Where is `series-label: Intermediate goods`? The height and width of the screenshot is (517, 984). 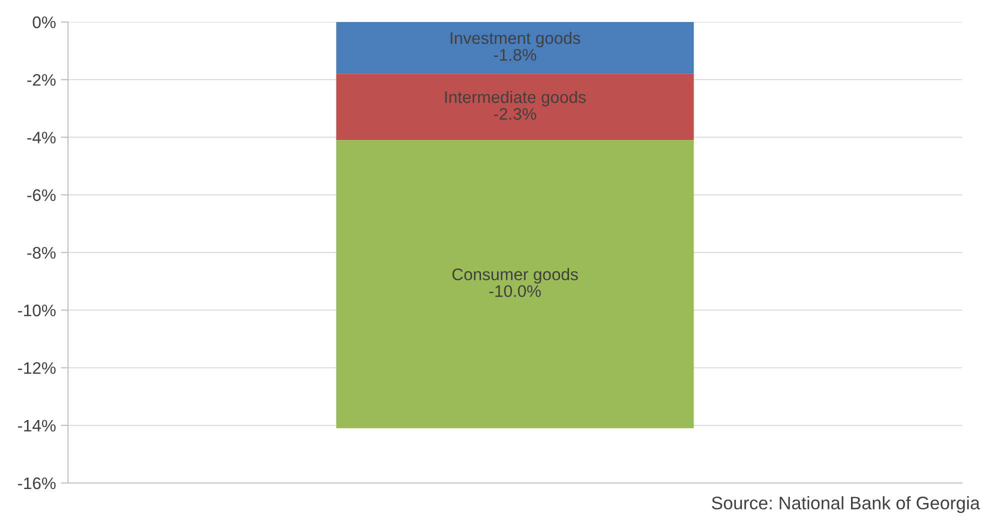 series-label: Intermediate goods is located at coordinates (515, 98).